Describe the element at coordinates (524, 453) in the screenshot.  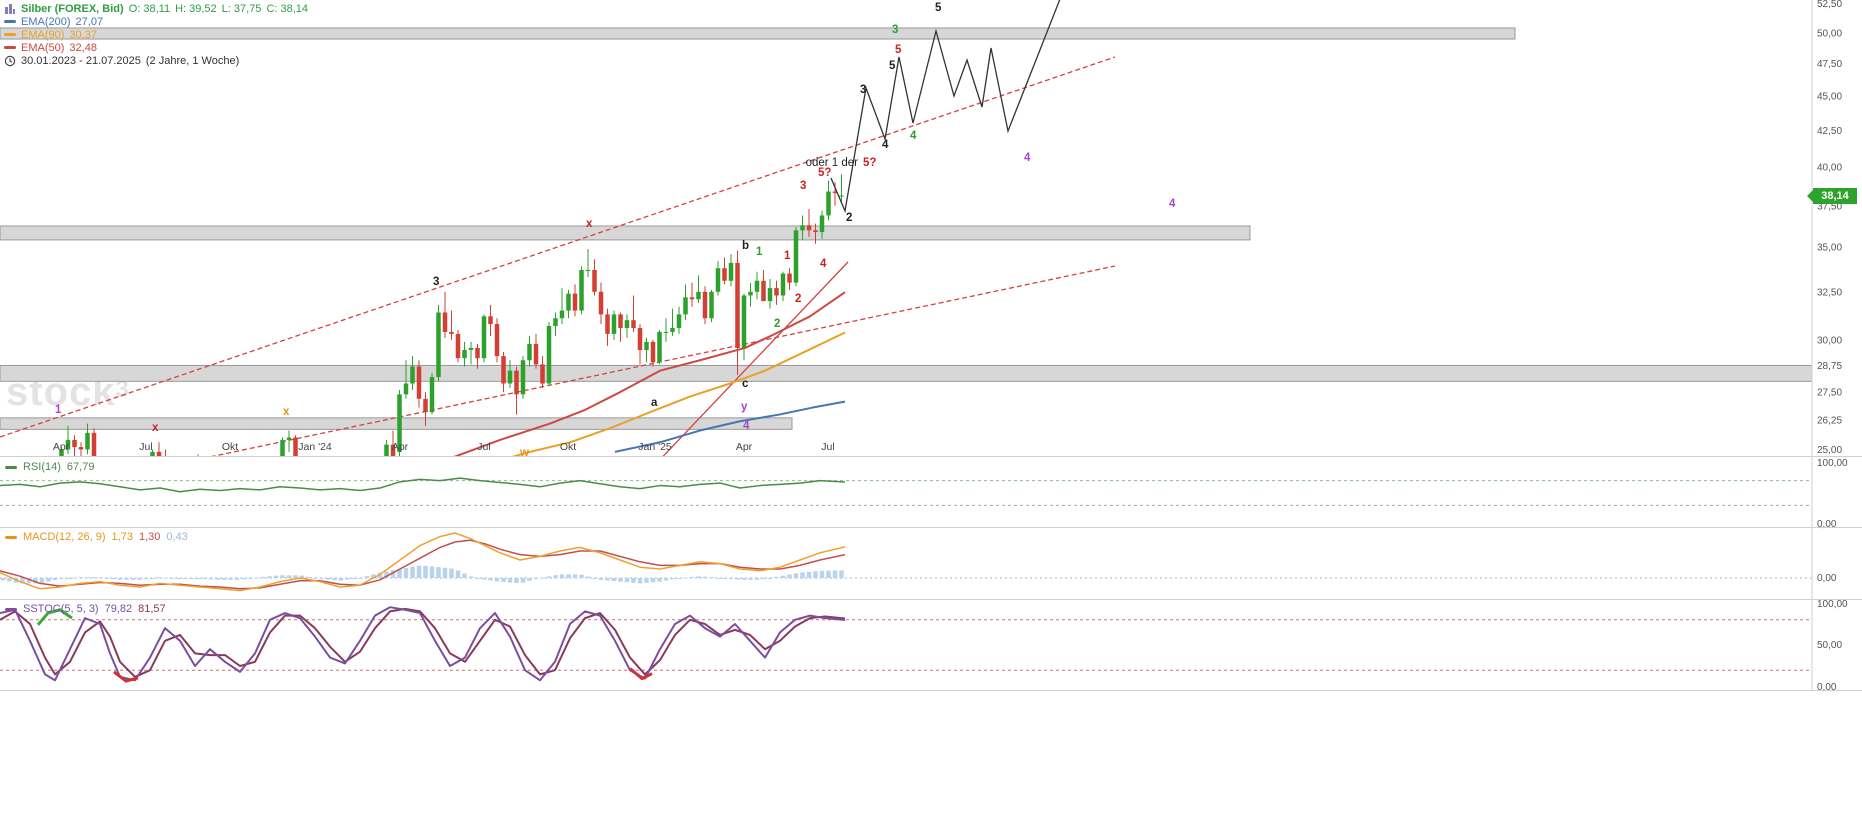
I see `wave-label: w` at that location.